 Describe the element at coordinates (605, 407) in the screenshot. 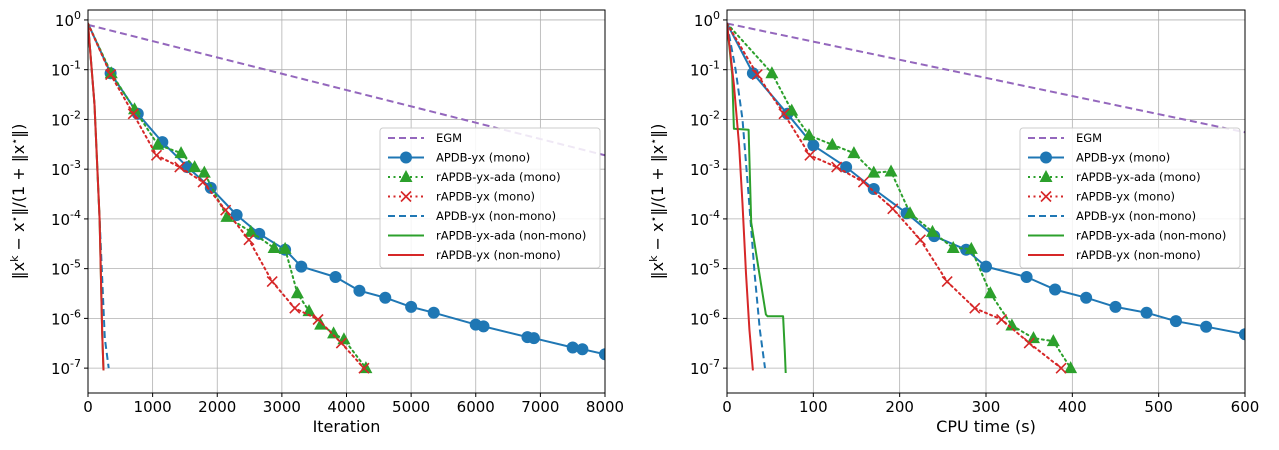

I see `x-tick-label: 8000` at that location.